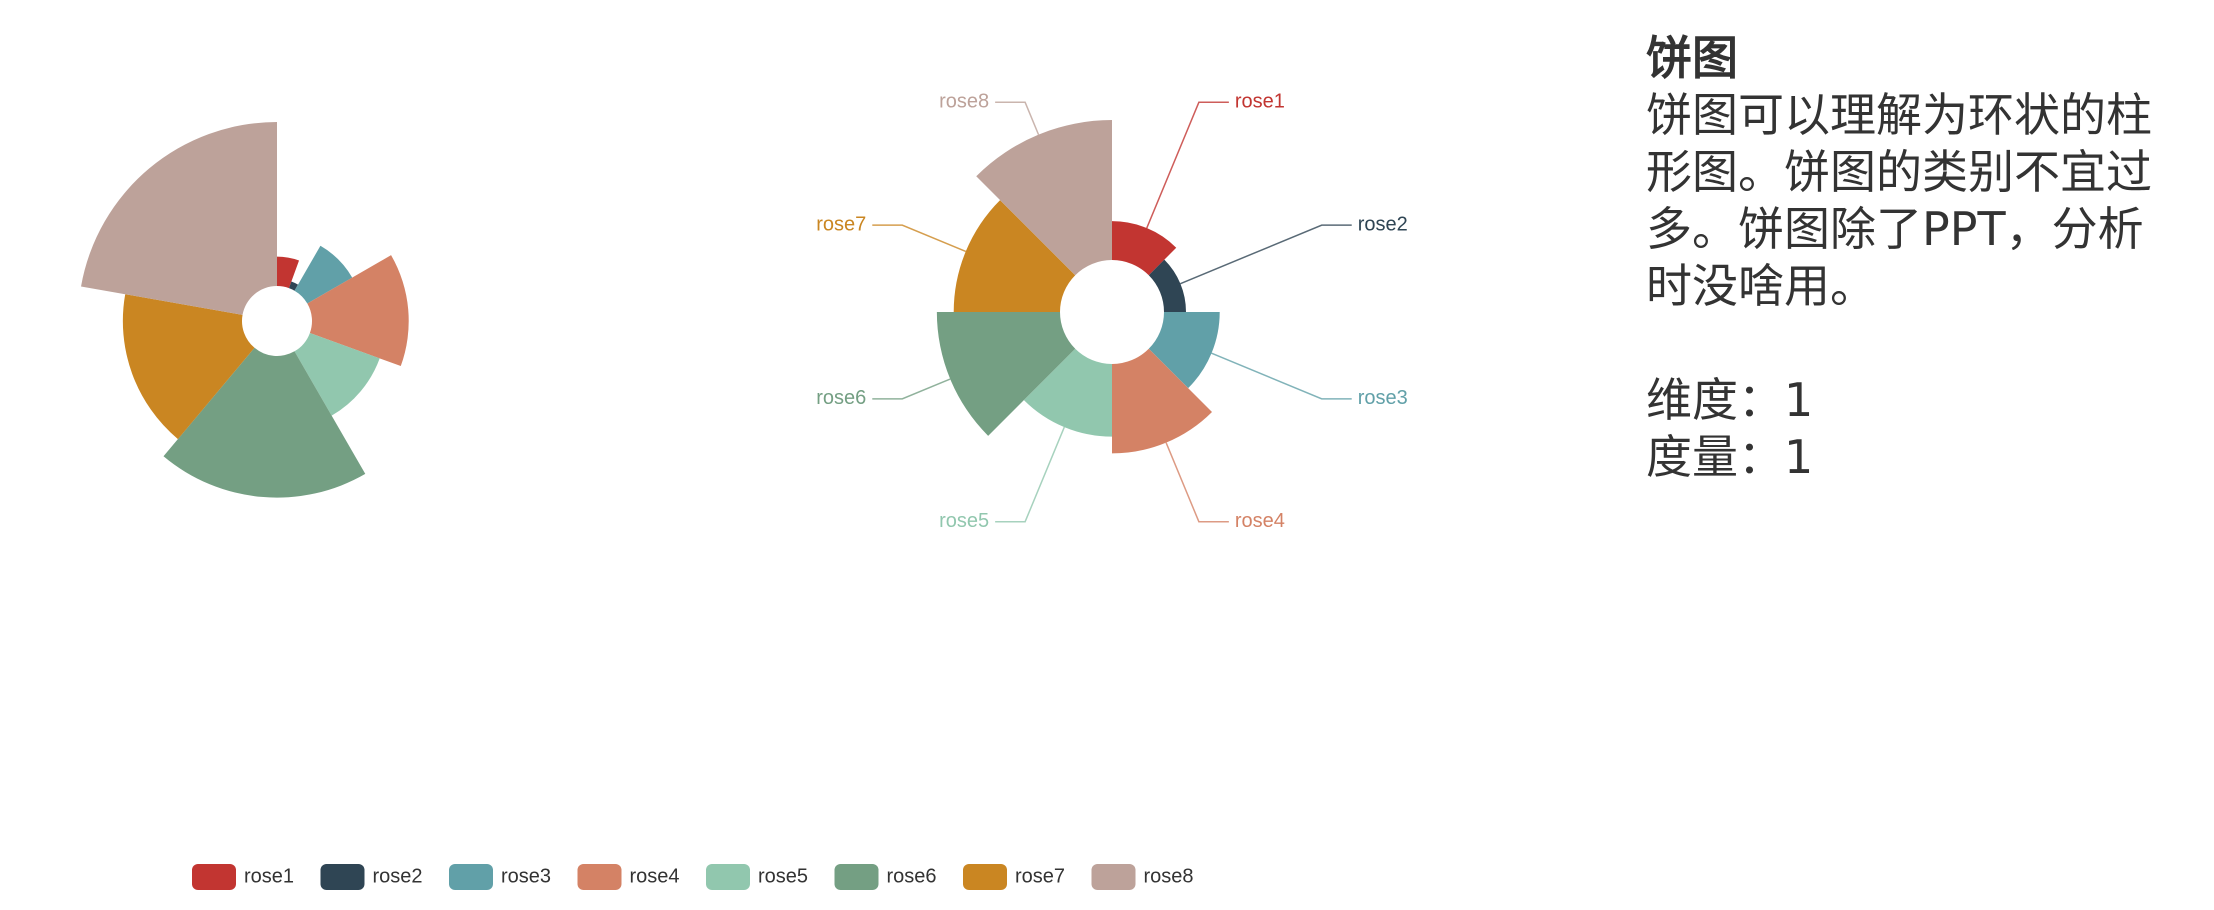 The height and width of the screenshot is (910, 2214). I want to click on slice-label: rose8, so click(964, 102).